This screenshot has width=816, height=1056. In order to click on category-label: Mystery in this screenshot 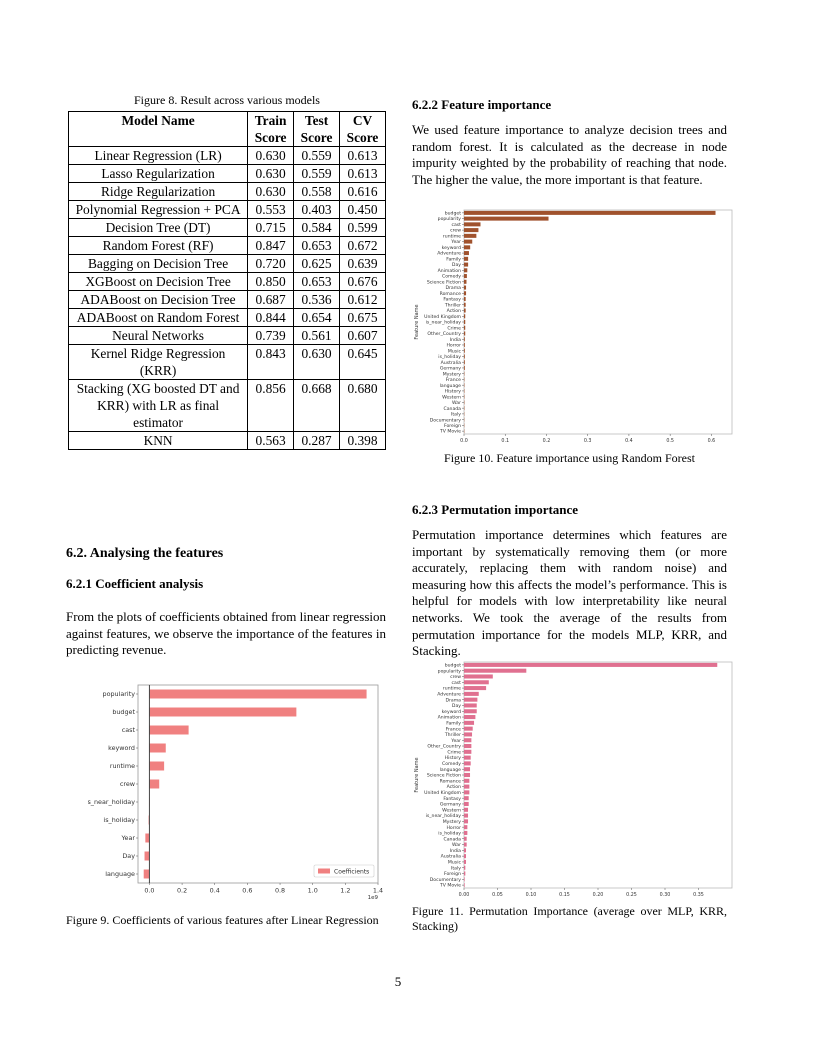, I will do `click(452, 822)`.